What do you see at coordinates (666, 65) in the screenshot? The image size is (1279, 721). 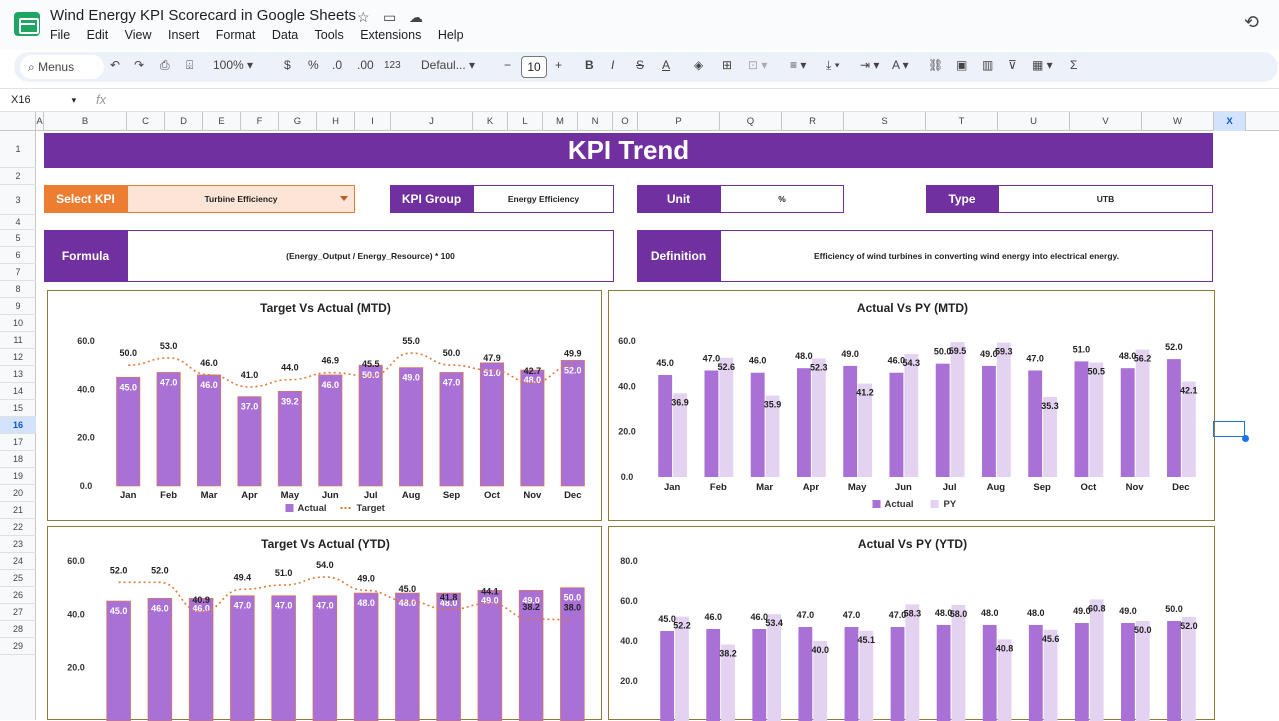 I see `text-color-icon: A` at bounding box center [666, 65].